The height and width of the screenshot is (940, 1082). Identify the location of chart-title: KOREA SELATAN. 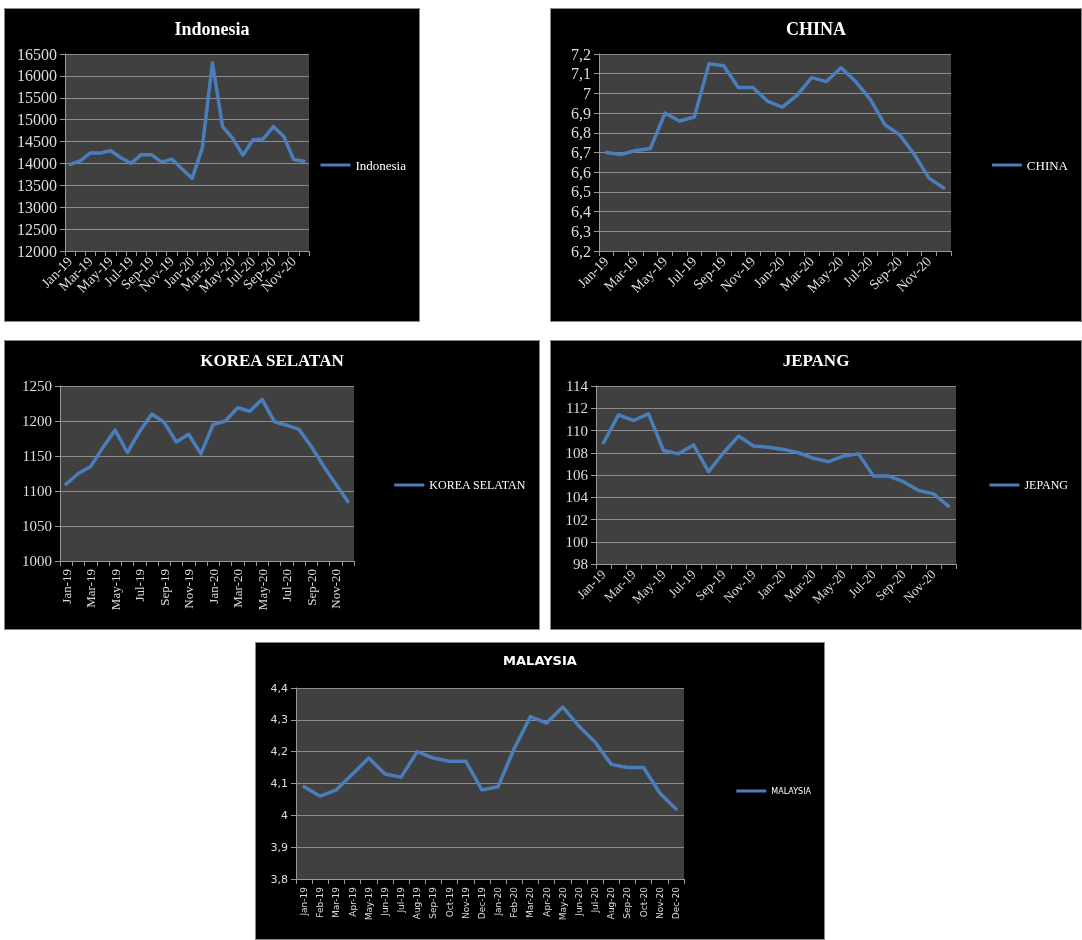
(272, 360).